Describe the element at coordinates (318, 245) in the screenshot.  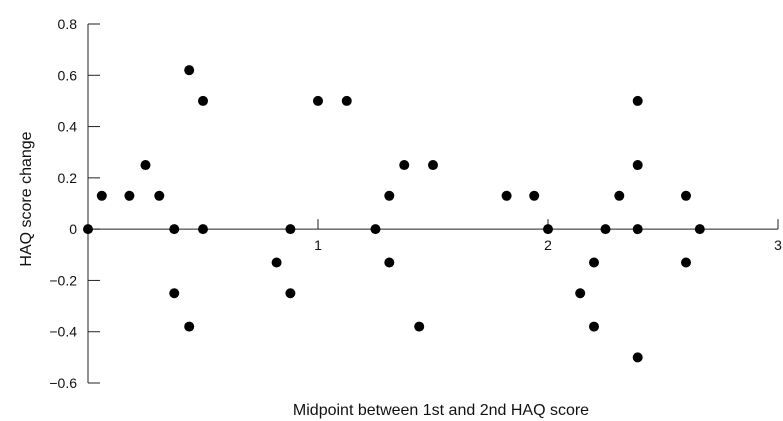
I see `x-tick-label: 1` at that location.